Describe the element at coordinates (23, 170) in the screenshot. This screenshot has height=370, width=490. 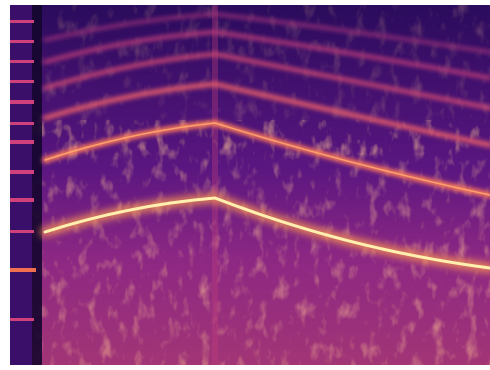
I see `left-ticks` at that location.